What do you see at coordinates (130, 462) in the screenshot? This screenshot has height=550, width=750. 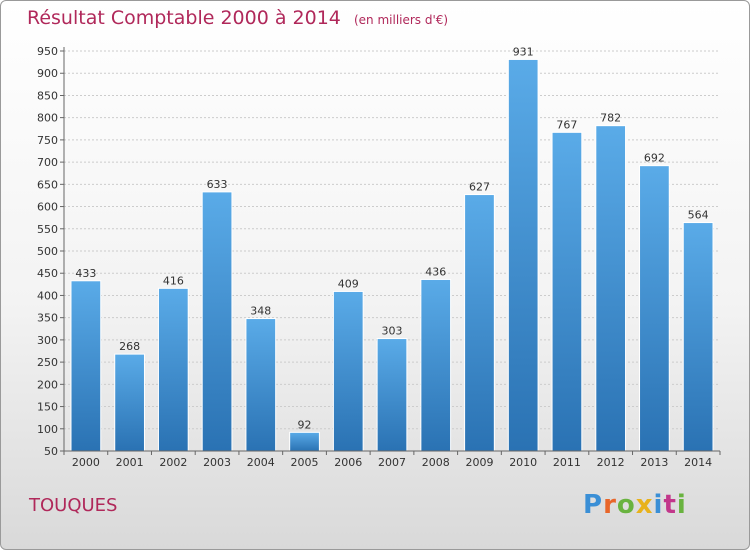 I see `x-tick-label: 2001` at bounding box center [130, 462].